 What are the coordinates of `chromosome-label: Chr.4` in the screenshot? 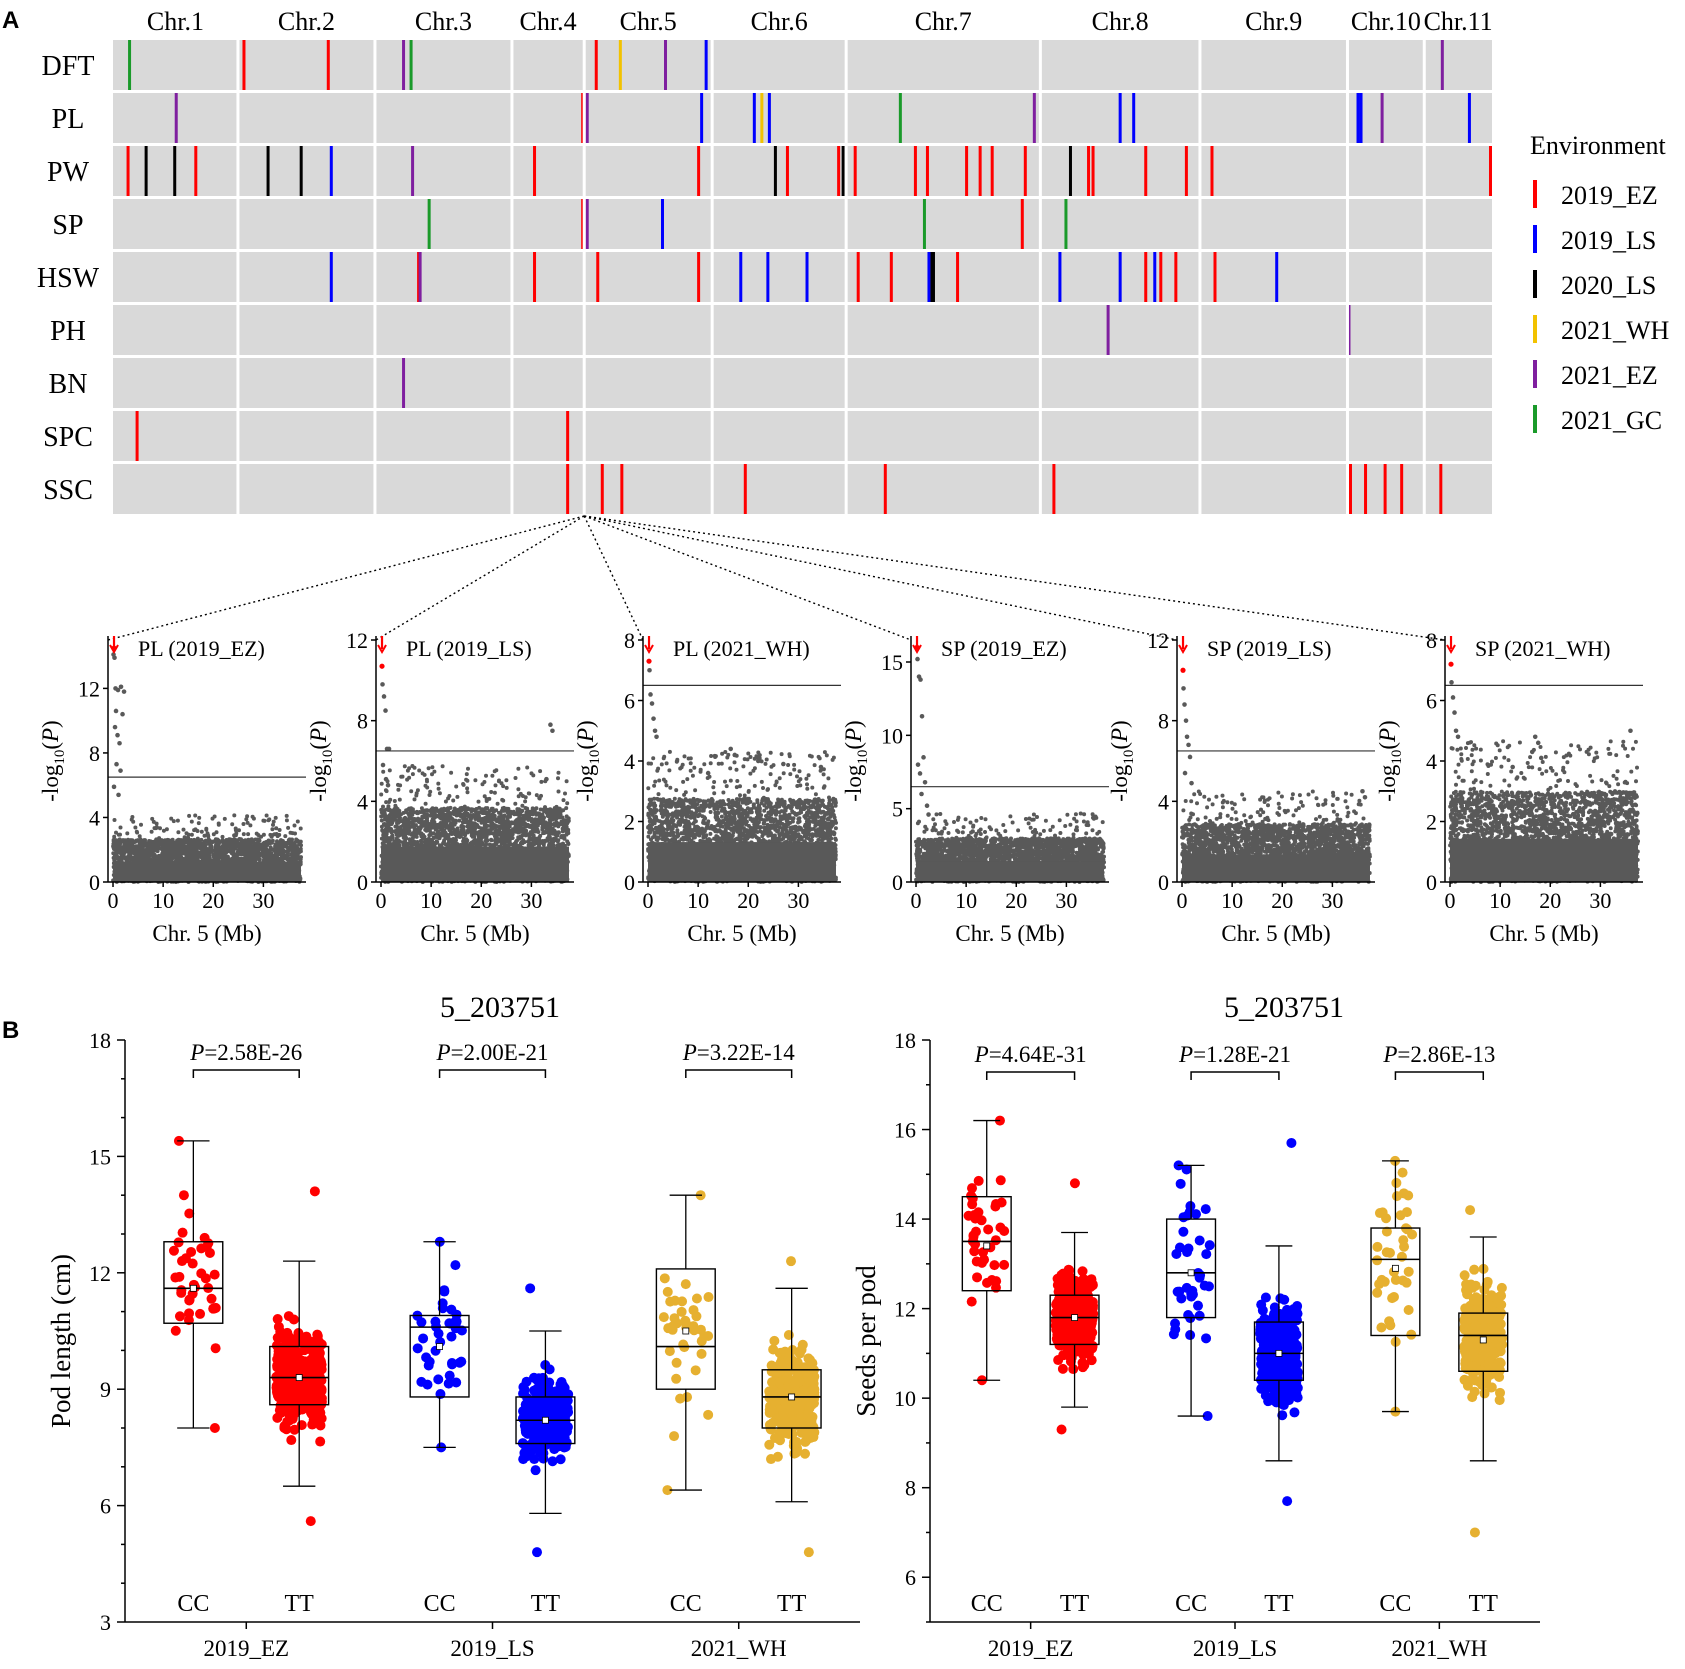 It's located at (548, 21).